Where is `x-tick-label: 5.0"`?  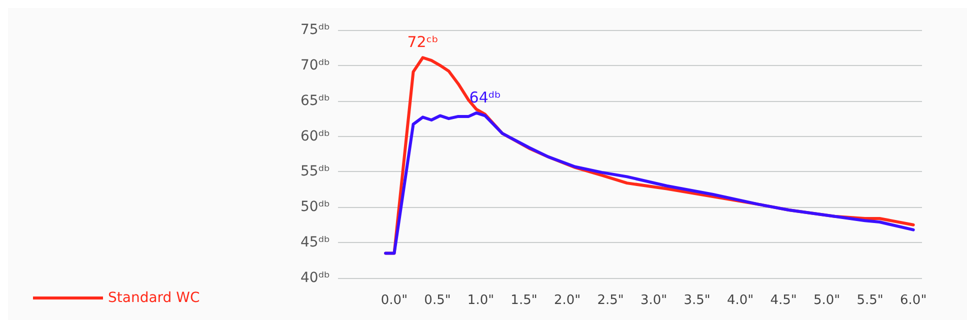
x-tick-label: 5.0" is located at coordinates (827, 300).